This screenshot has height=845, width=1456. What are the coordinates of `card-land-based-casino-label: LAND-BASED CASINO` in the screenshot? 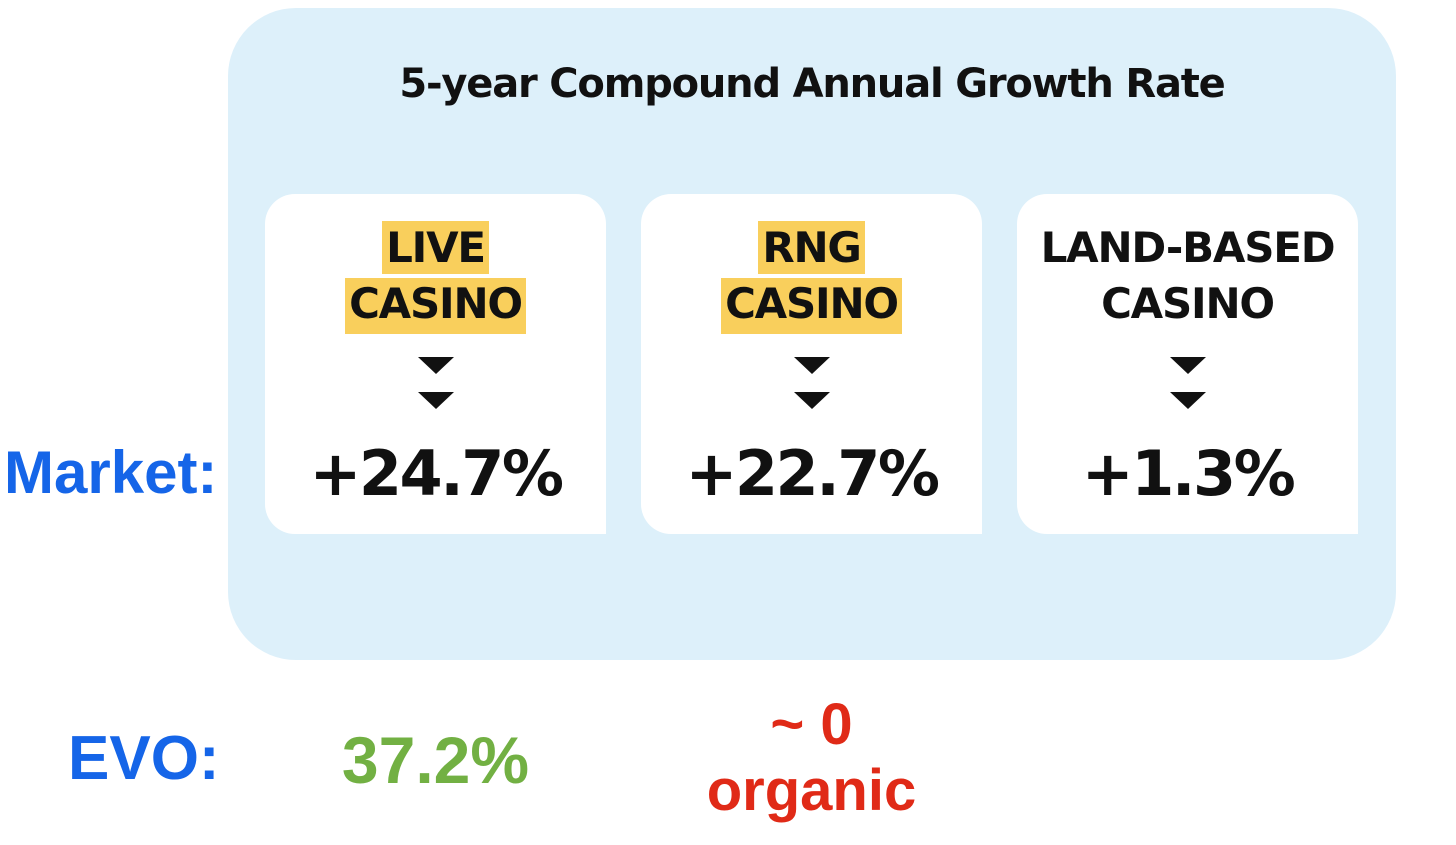 It's located at (1187, 276).